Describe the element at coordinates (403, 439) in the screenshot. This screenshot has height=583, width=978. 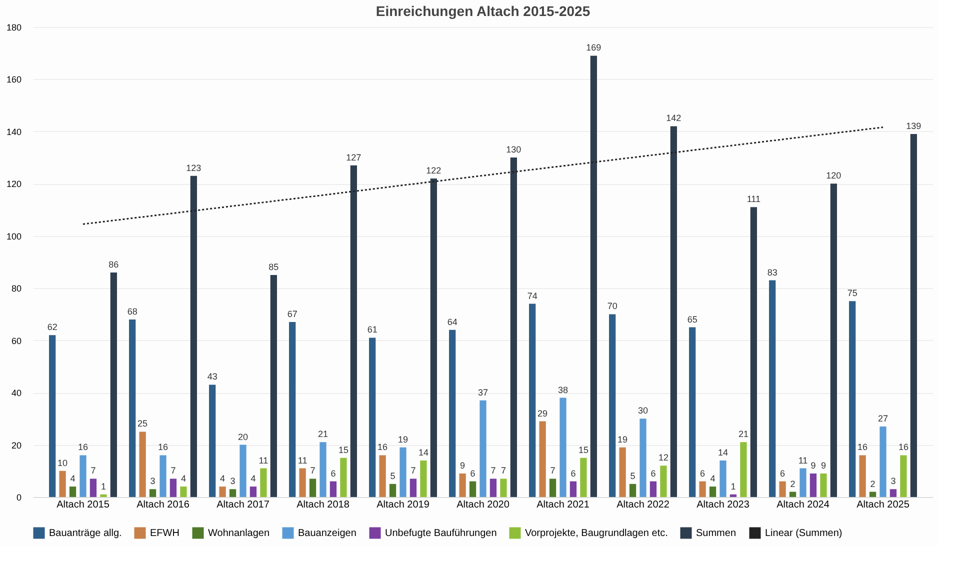
I see `data-label: 19` at that location.